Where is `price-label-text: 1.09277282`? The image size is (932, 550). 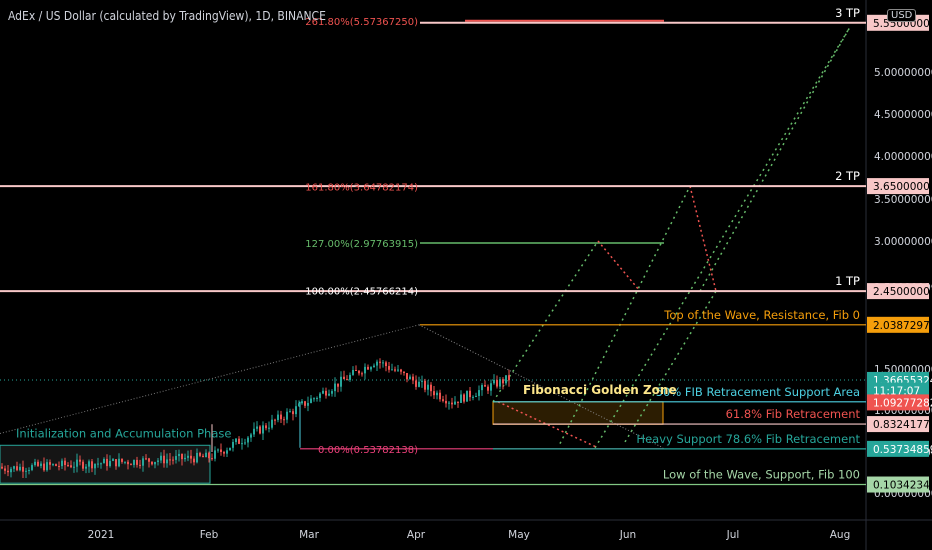 price-label-text: 1.09277282 is located at coordinates (902, 403).